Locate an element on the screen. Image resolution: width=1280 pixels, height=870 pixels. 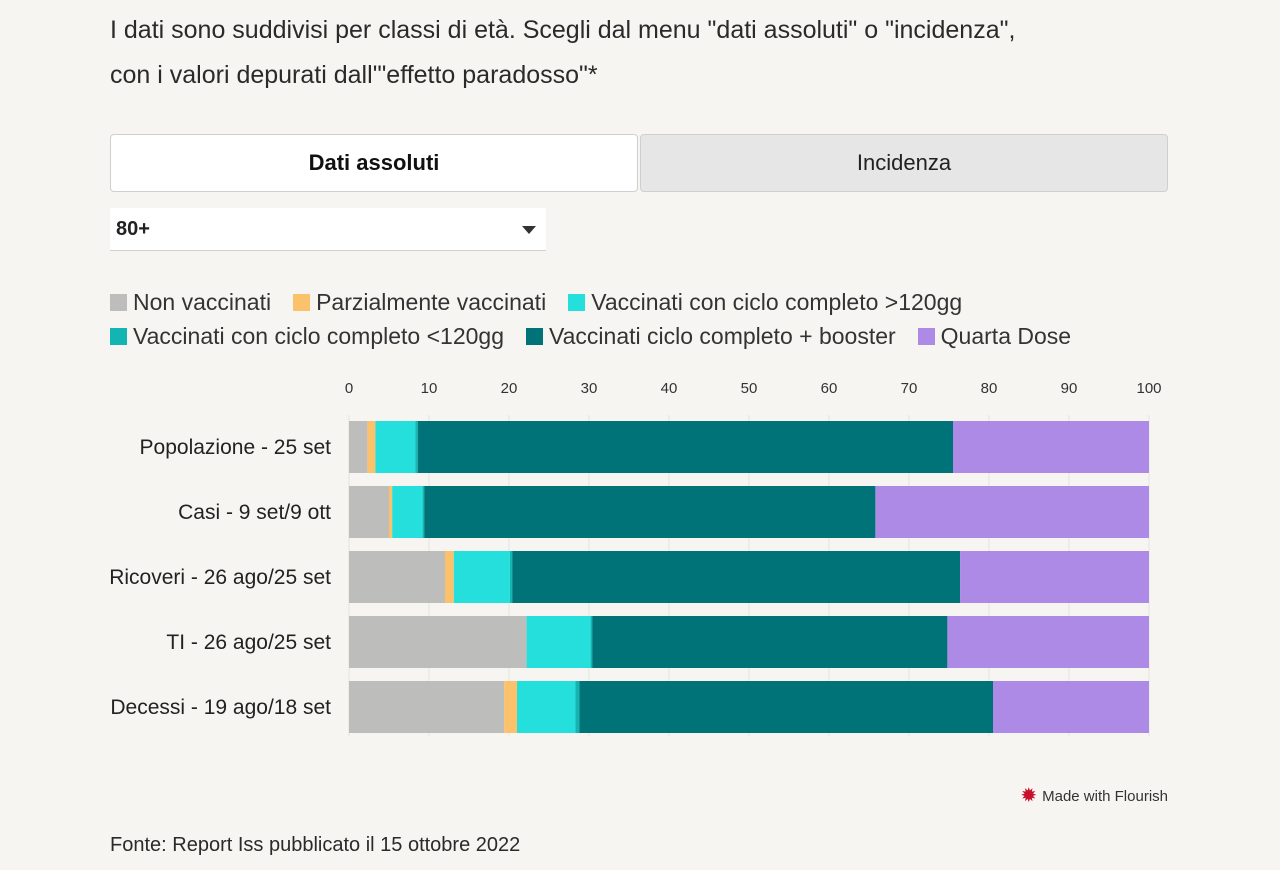
legend-label: Non vaccinati is located at coordinates (202, 301).